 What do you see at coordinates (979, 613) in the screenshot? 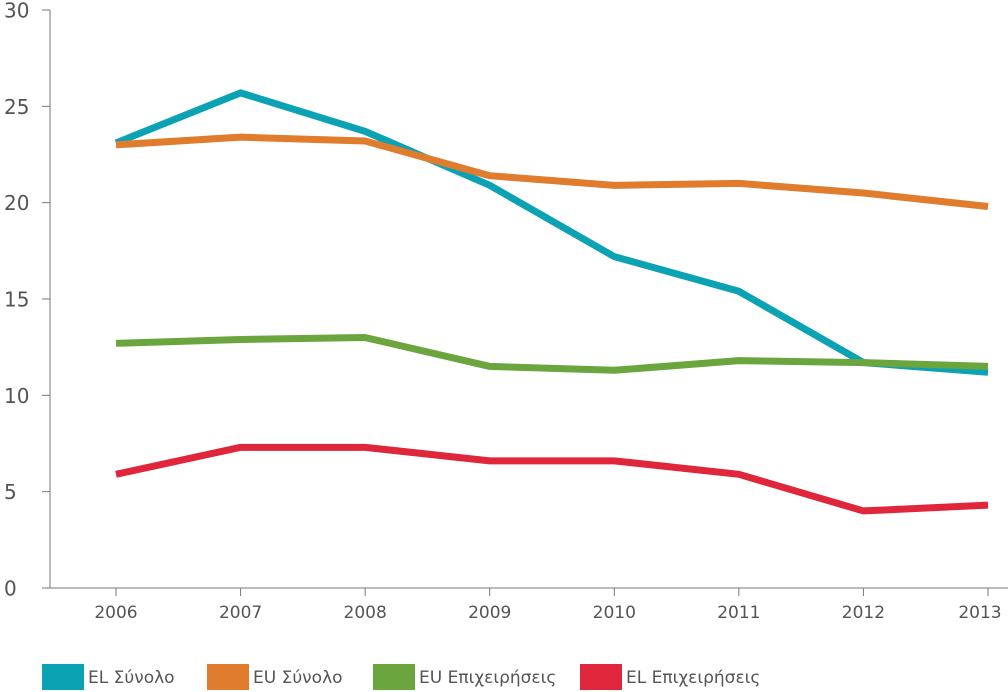
I see `x-tick-label: 2013` at bounding box center [979, 613].